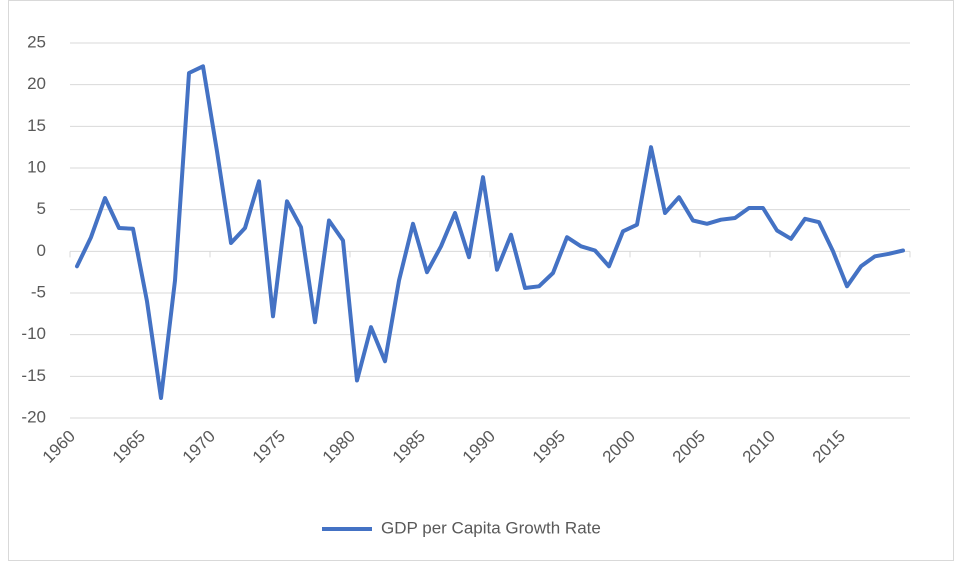 Image resolution: width=955 pixels, height=561 pixels. I want to click on y-tick-label: -20, so click(33, 416).